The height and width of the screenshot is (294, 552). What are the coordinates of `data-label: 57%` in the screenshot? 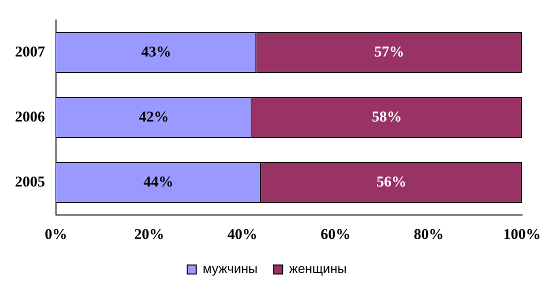 It's located at (389, 52).